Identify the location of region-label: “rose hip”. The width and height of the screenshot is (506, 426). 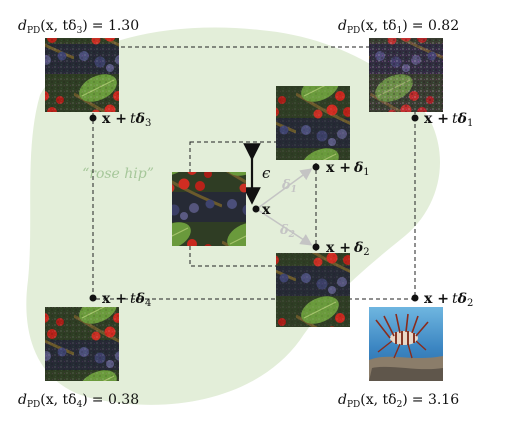
(118, 174).